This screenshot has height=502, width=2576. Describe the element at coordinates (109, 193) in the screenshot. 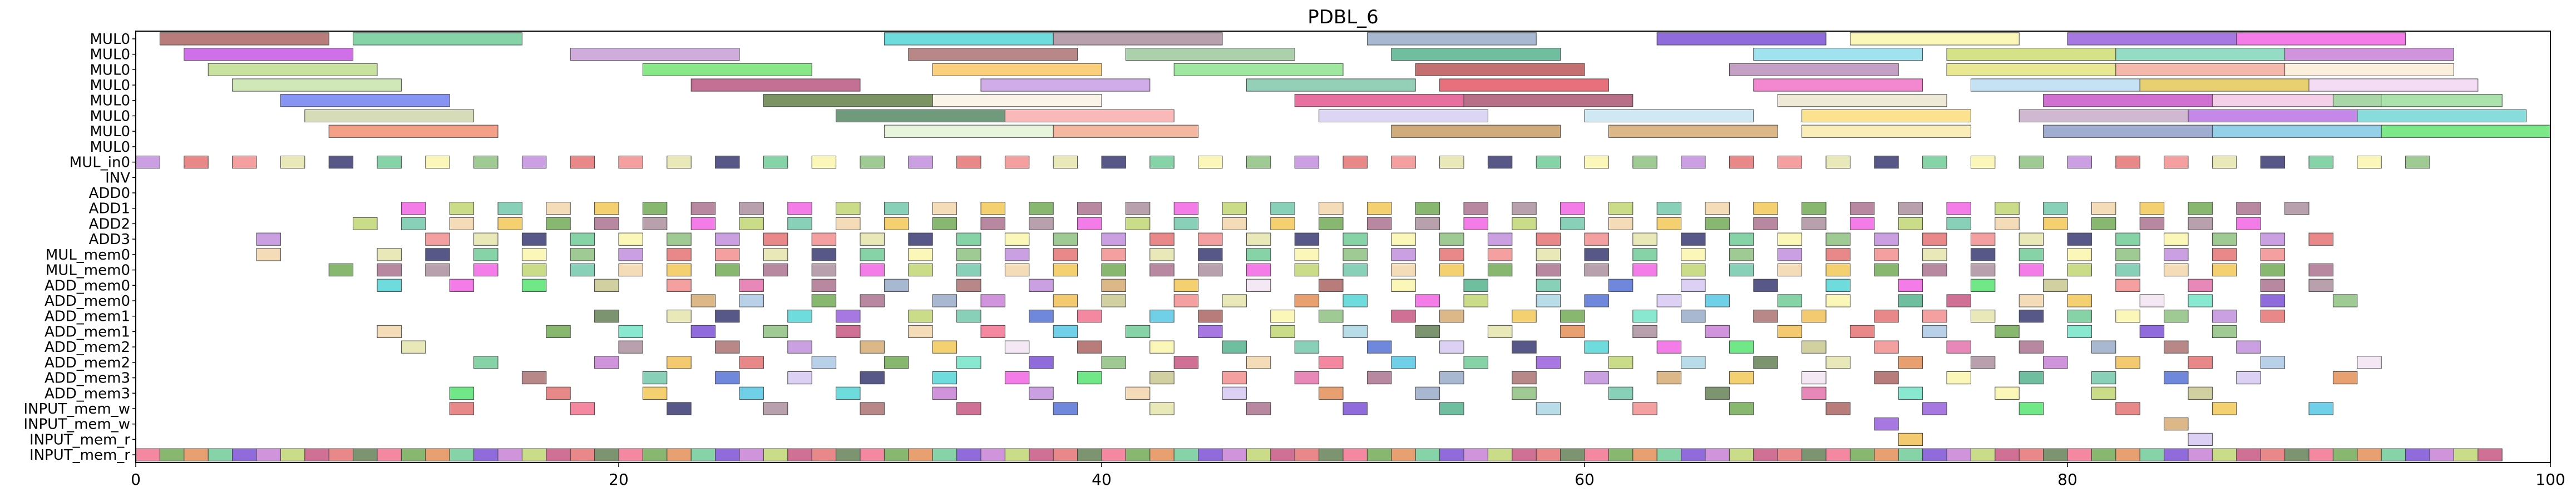

I see `y-tick-label: ADD0` at that location.